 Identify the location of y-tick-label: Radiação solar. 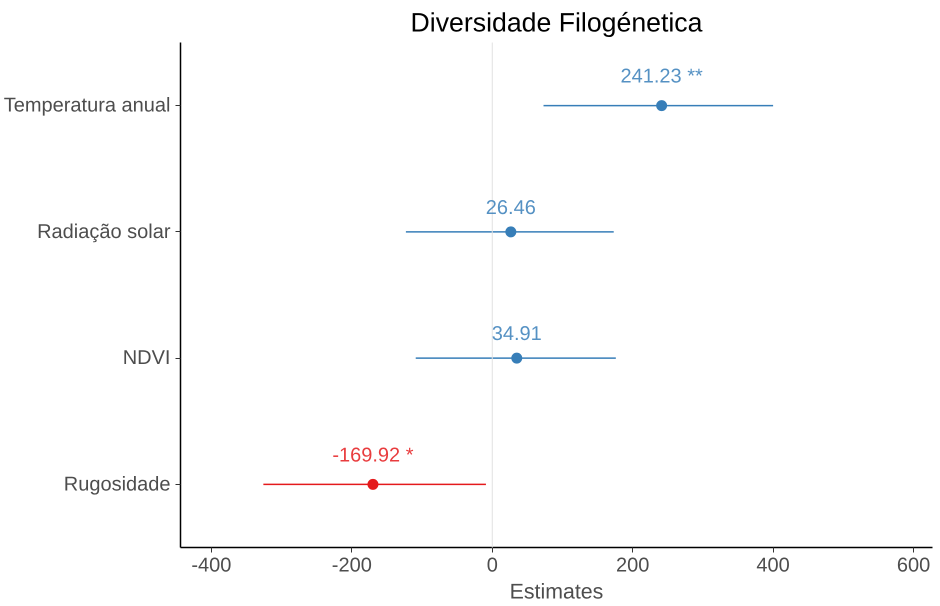
(104, 231).